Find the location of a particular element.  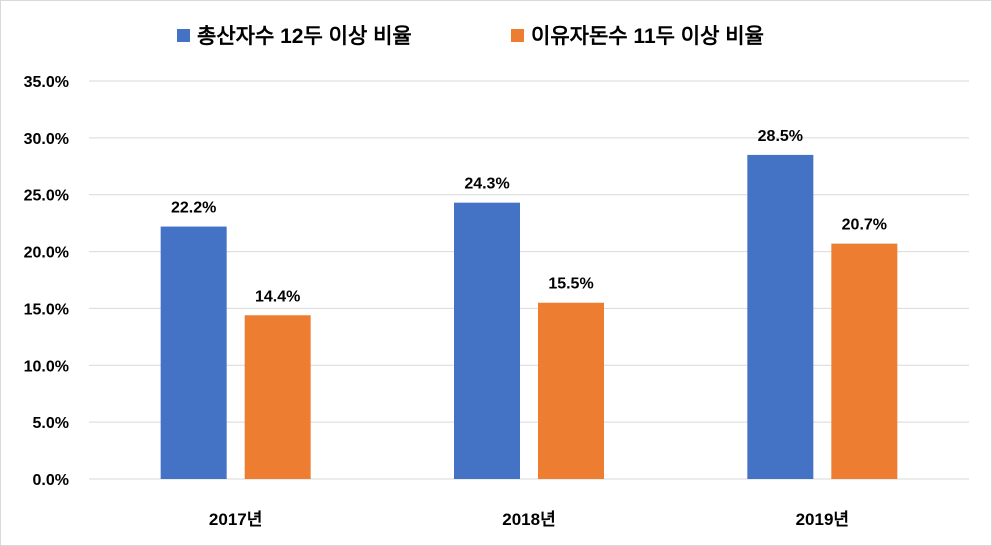

legend-label: 이유자돈수 11두 이상 비율 is located at coordinates (647, 36).